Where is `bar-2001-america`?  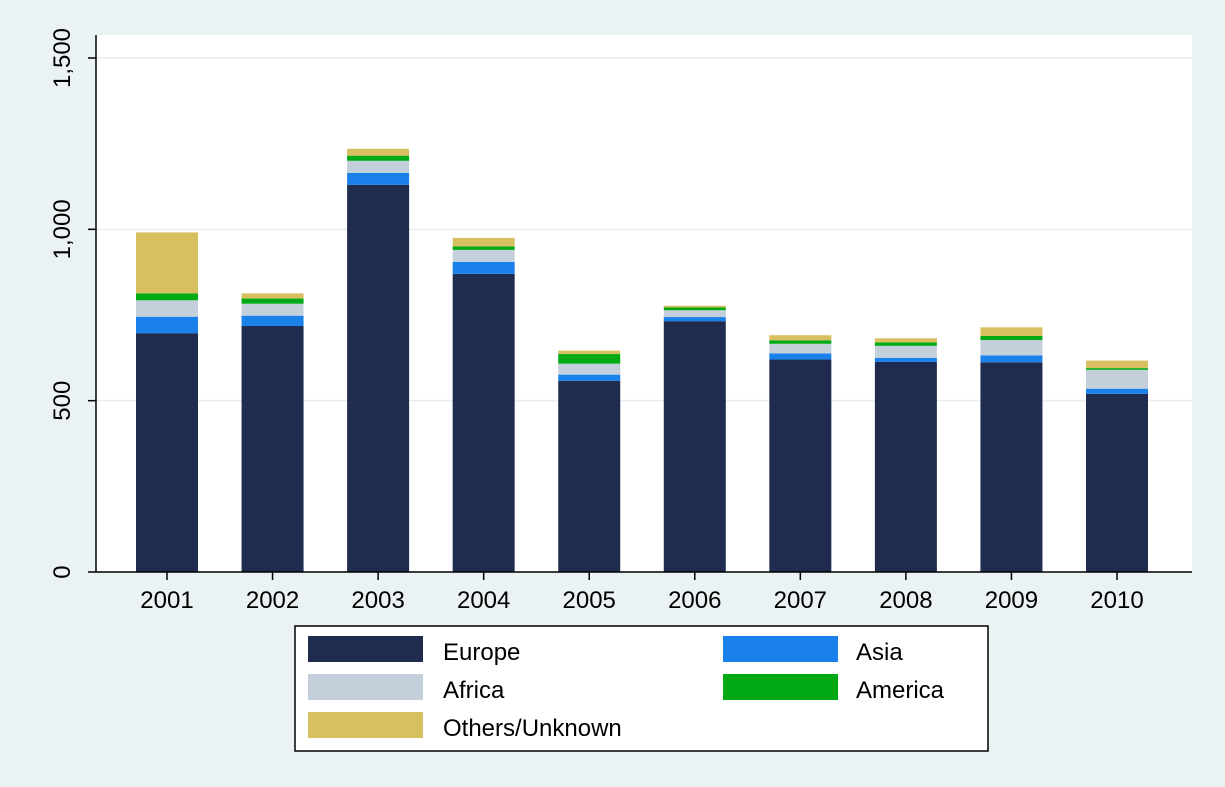 bar-2001-america is located at coordinates (167, 297).